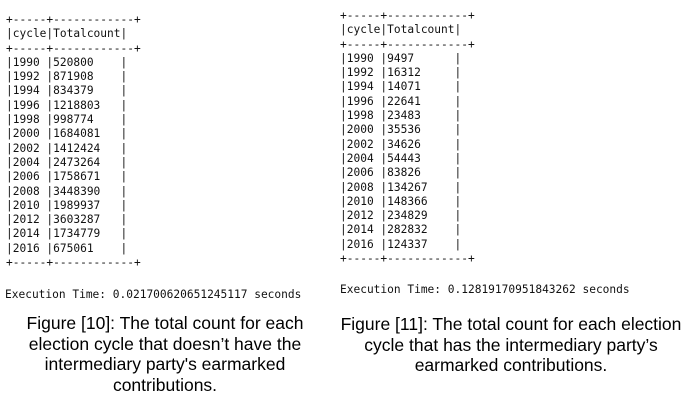 This screenshot has width=689, height=400. What do you see at coordinates (67, 120) in the screenshot?
I see `table-row: |1998 |998774 |` at bounding box center [67, 120].